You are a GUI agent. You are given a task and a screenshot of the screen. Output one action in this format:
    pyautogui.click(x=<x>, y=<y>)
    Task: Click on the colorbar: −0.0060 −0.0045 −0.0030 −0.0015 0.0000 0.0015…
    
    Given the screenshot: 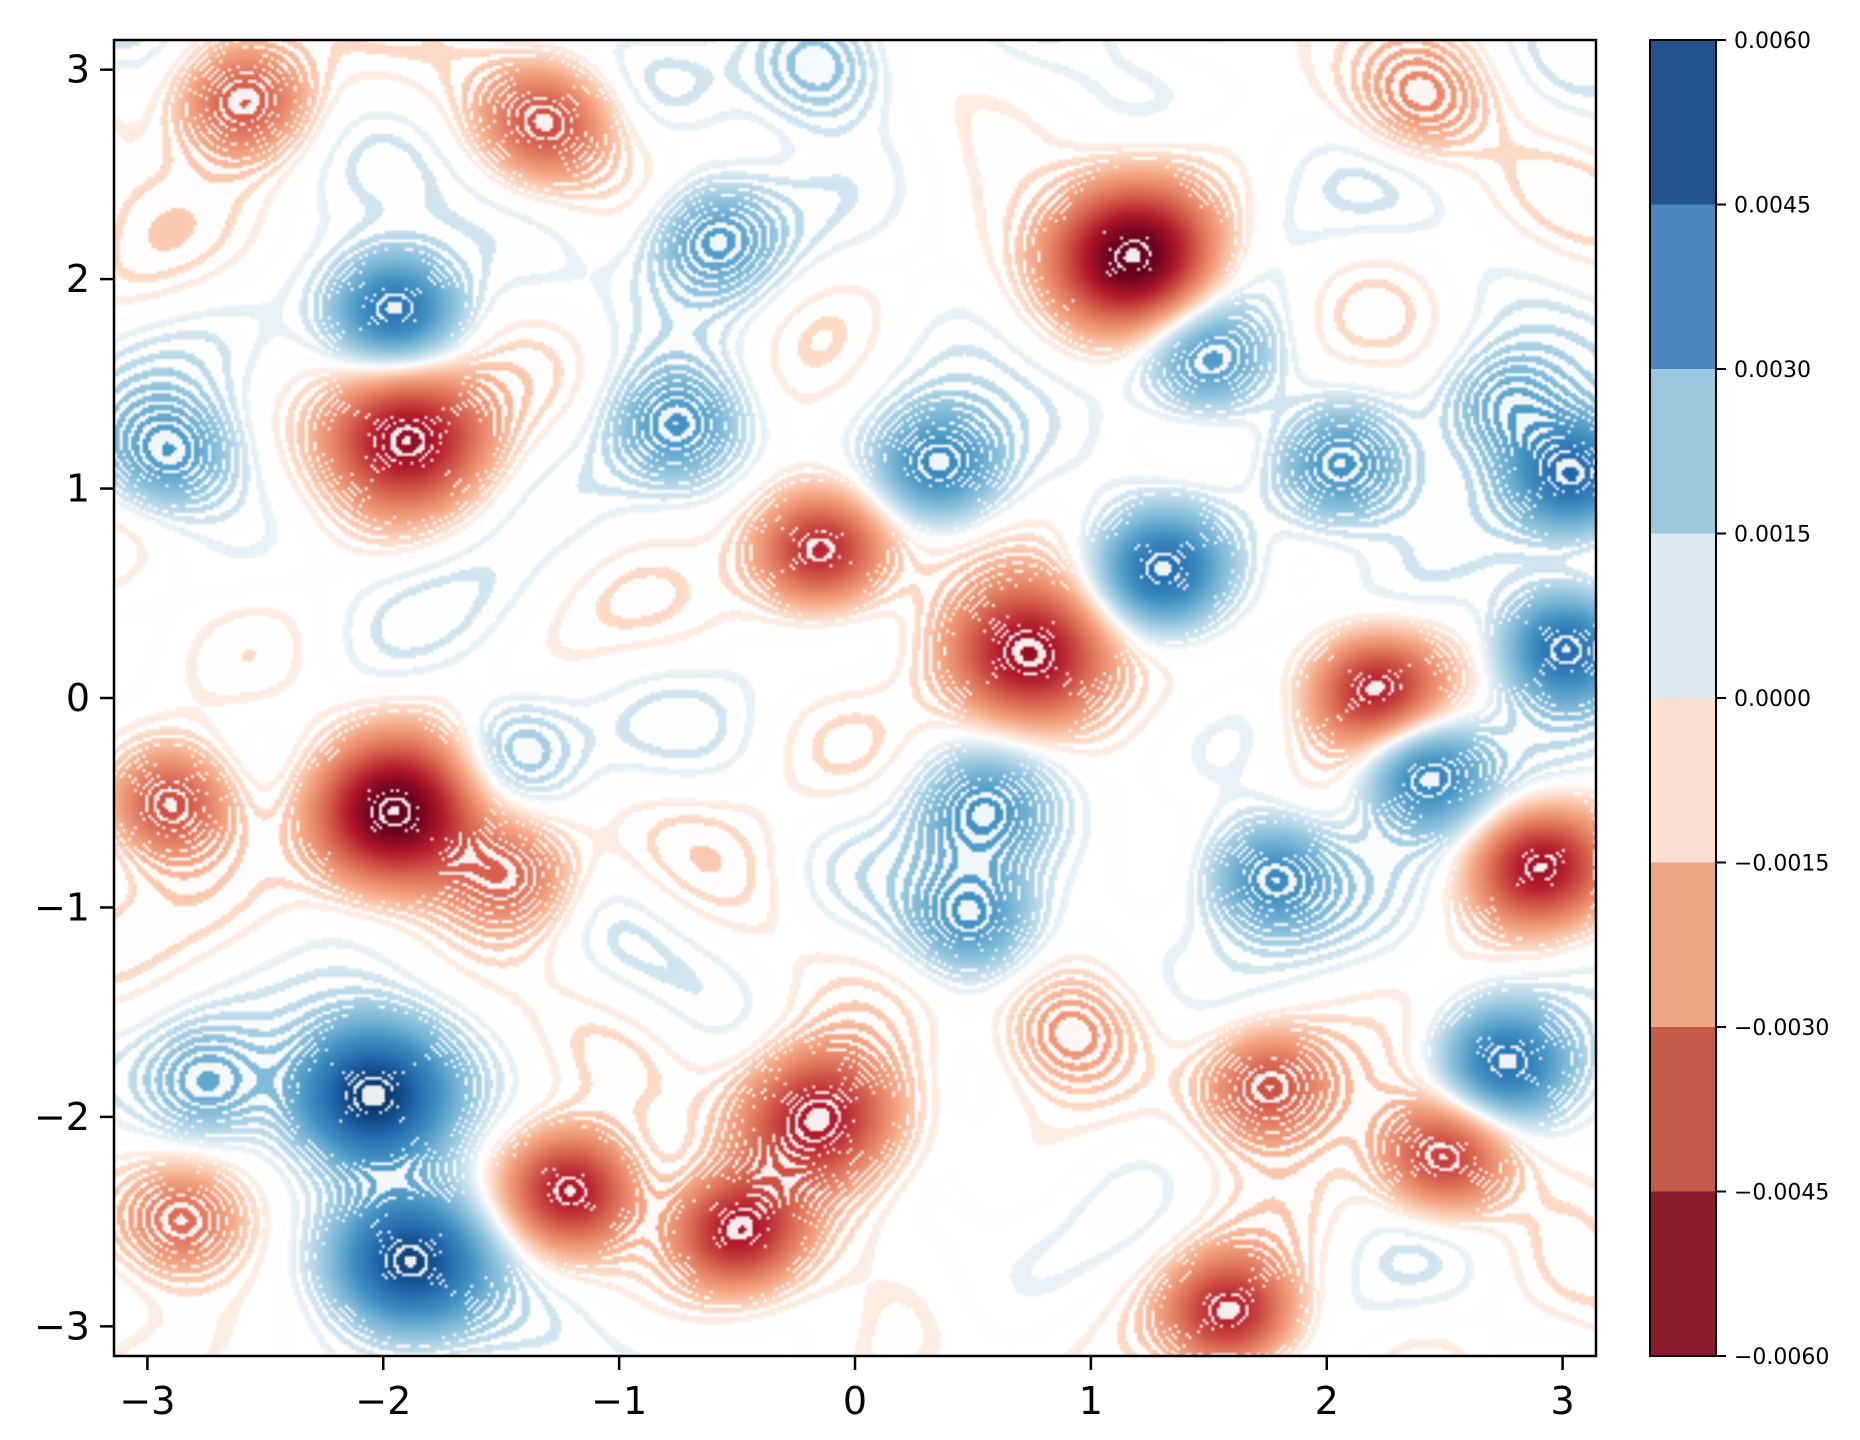 What is the action you would take?
    pyautogui.click(x=1739, y=699)
    